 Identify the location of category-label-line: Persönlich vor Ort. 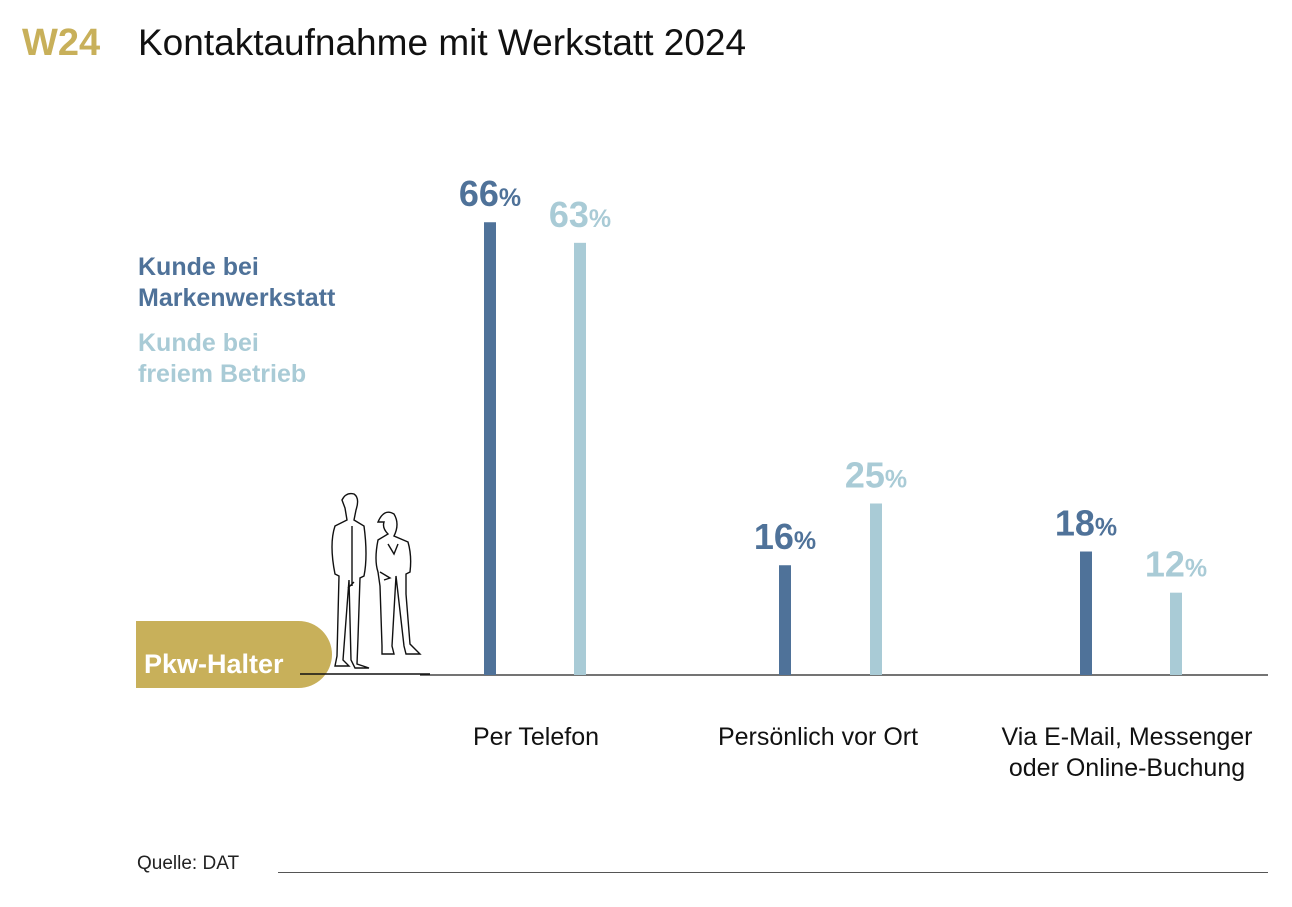
(818, 737).